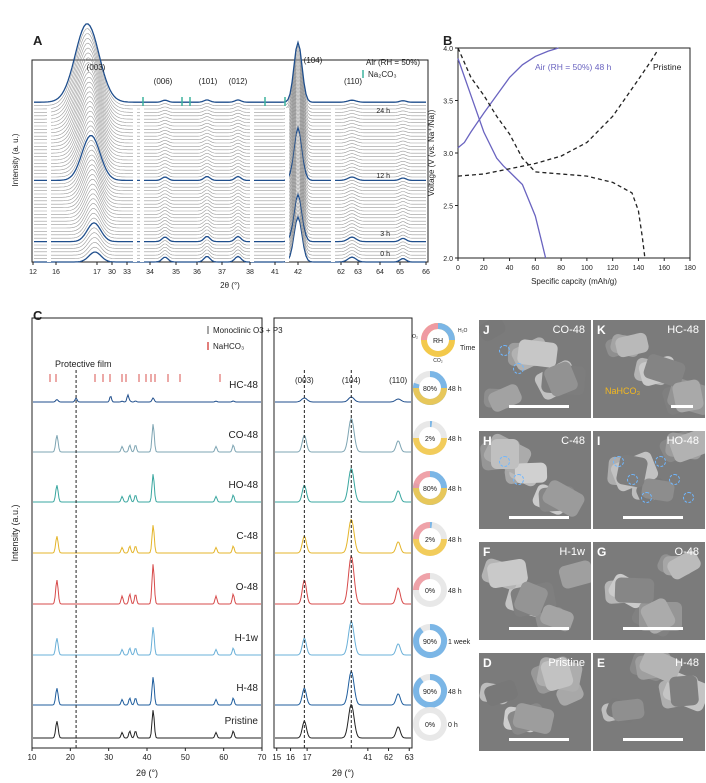  Describe the element at coordinates (248, 330) in the screenshot. I see `panel-c-legend-mono: Monoclinic O3 + P3` at that location.